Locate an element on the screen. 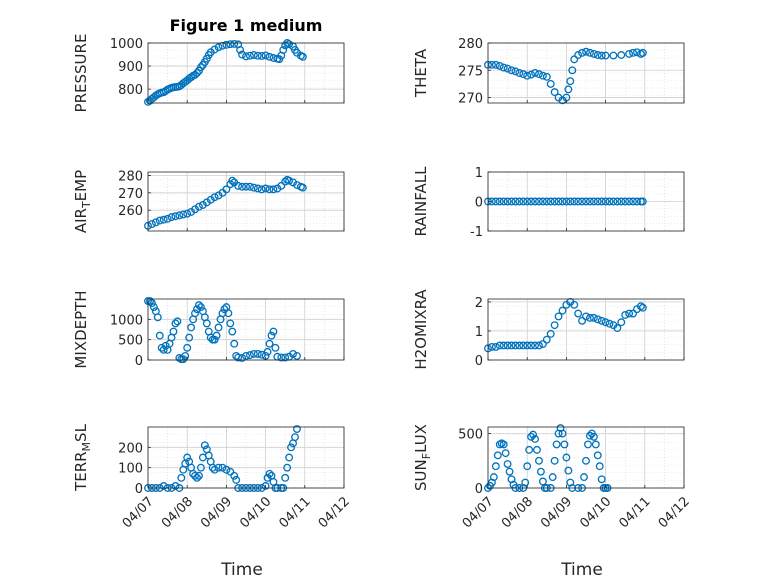  y-tick-label: -1 is located at coordinates (476, 232).